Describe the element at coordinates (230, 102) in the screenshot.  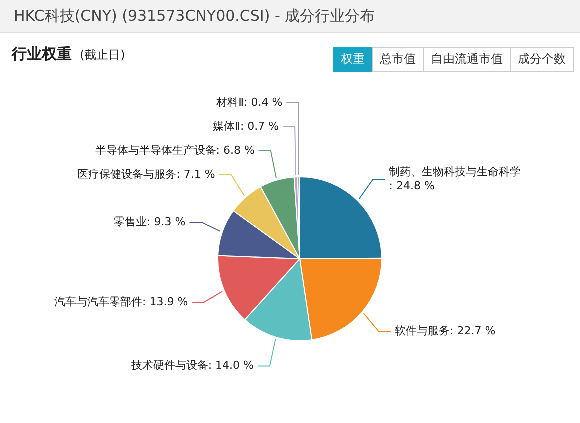
I see `slice-label: 材料Ⅱ` at that location.